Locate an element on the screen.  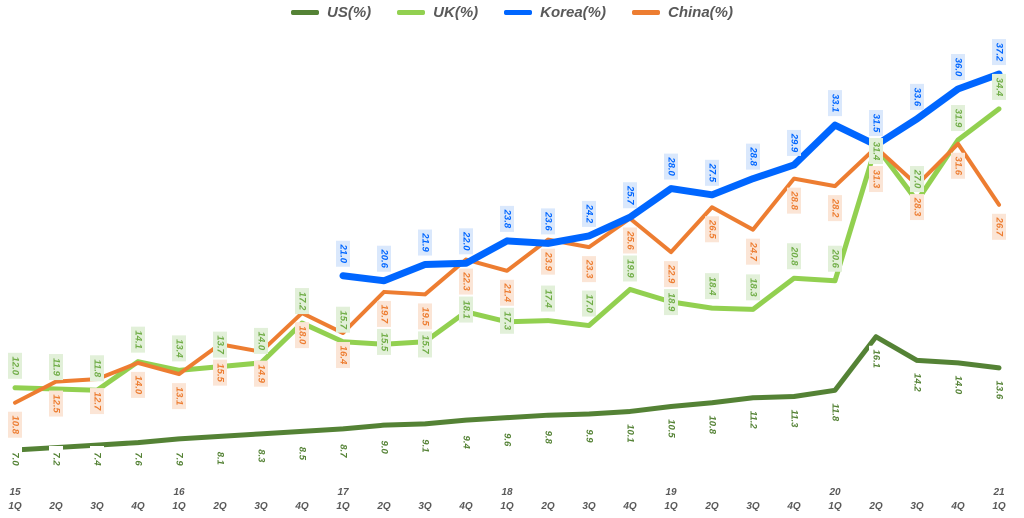
data-label-text: 17.0 is located at coordinates (589, 303).